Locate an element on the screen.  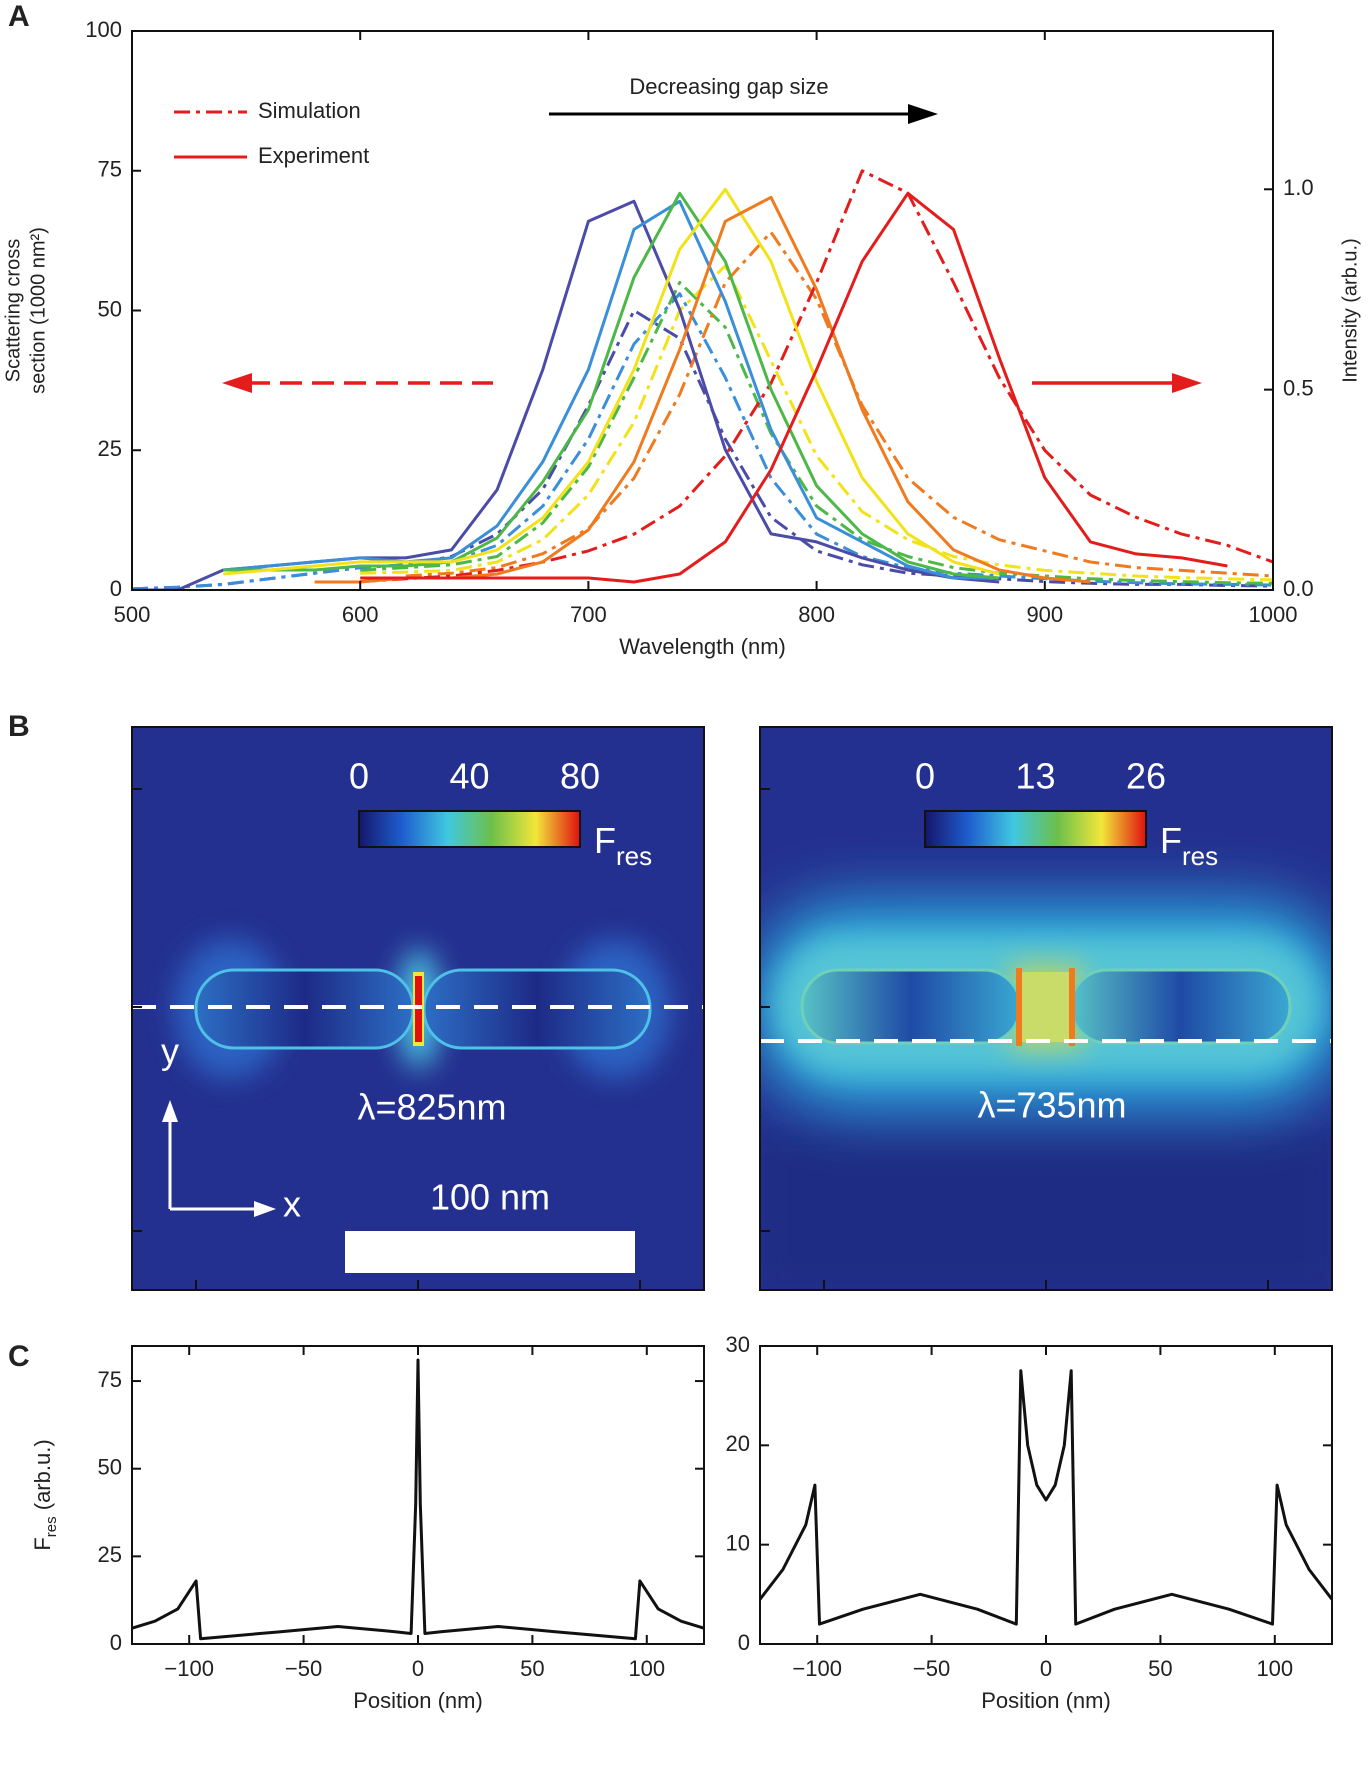
y-axis-label: section (1000 nm²) is located at coordinates (38, 310).